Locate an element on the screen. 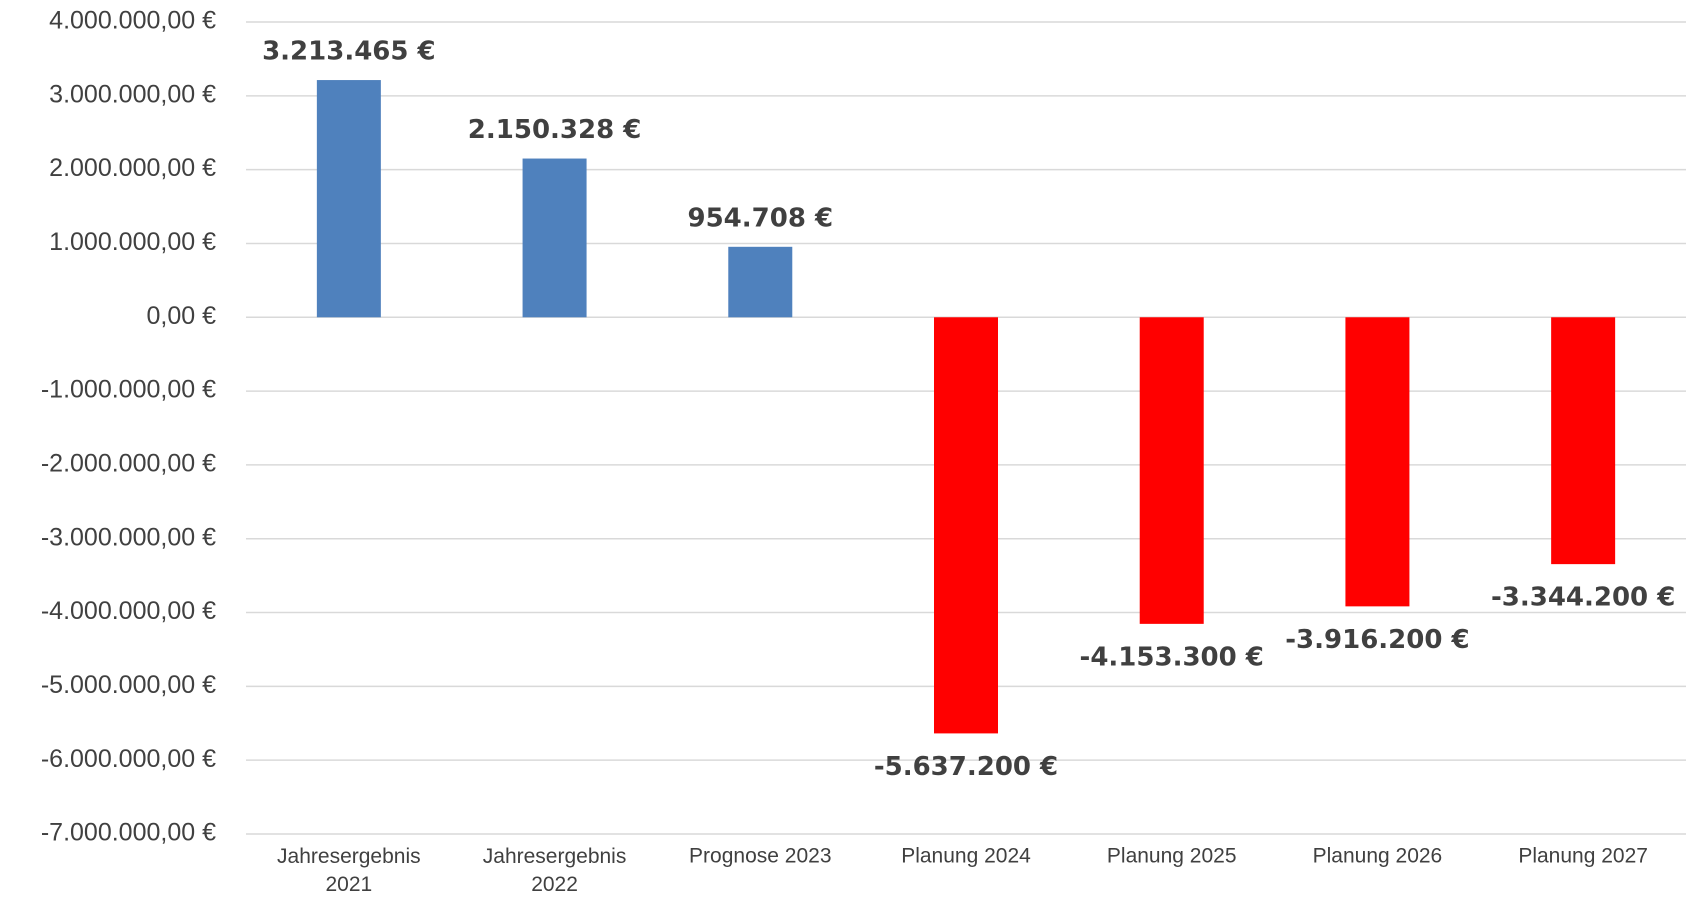 This screenshot has height=900, width=1694. value-label: 2.150.328 € is located at coordinates (555, 130).